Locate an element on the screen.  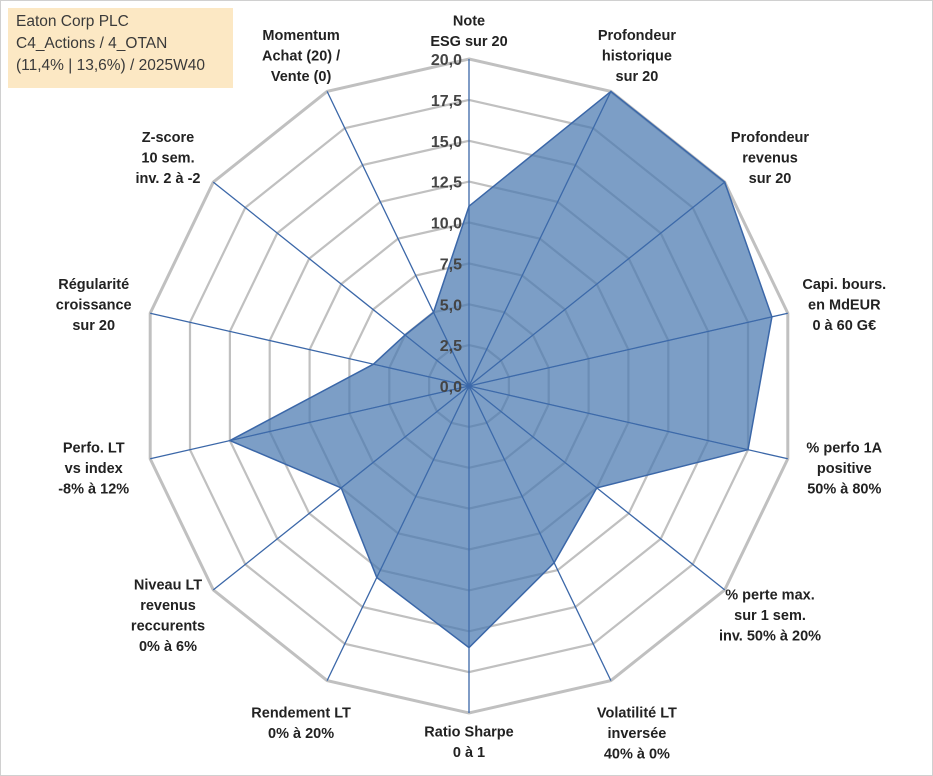
company-name: Eaton Corp PLC is located at coordinates (72, 21).